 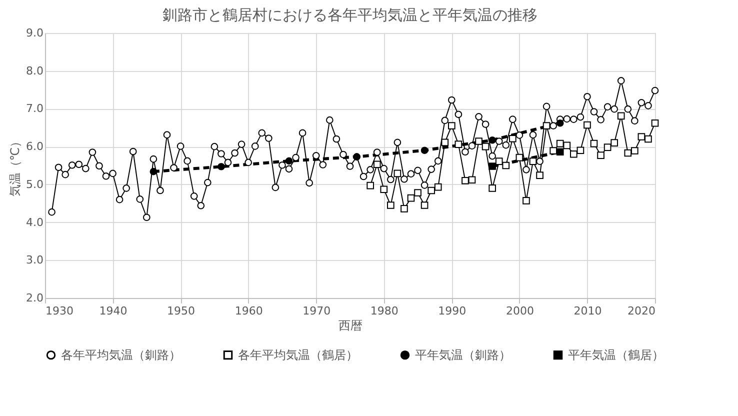 I want to click on legend-label: 平年気温（釧路）, so click(x=463, y=355).